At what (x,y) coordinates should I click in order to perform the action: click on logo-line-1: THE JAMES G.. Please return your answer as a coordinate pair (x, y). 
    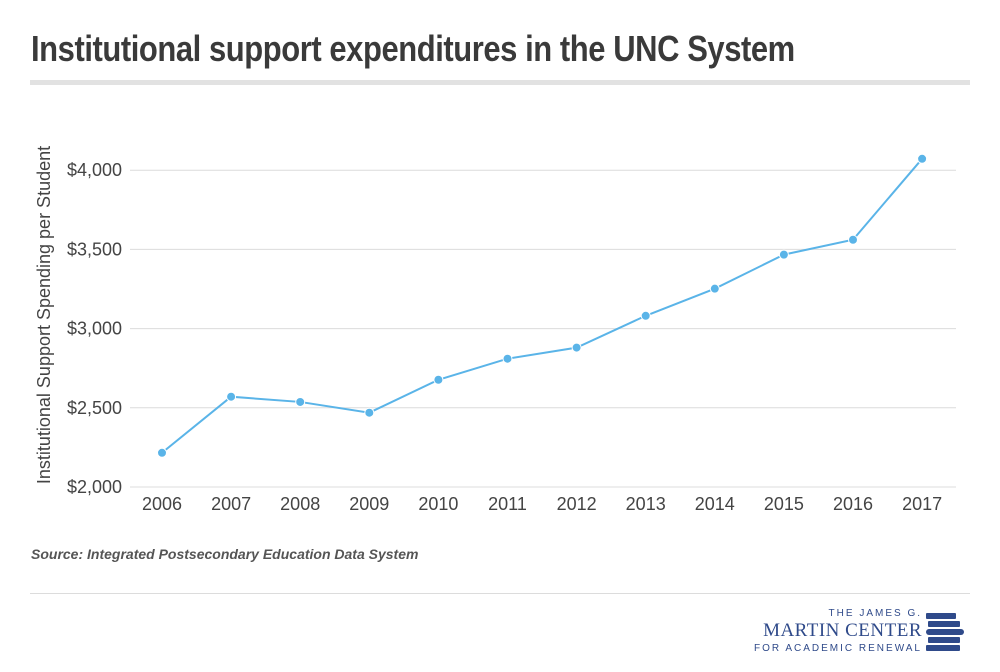
    Looking at the image, I should click on (875, 613).